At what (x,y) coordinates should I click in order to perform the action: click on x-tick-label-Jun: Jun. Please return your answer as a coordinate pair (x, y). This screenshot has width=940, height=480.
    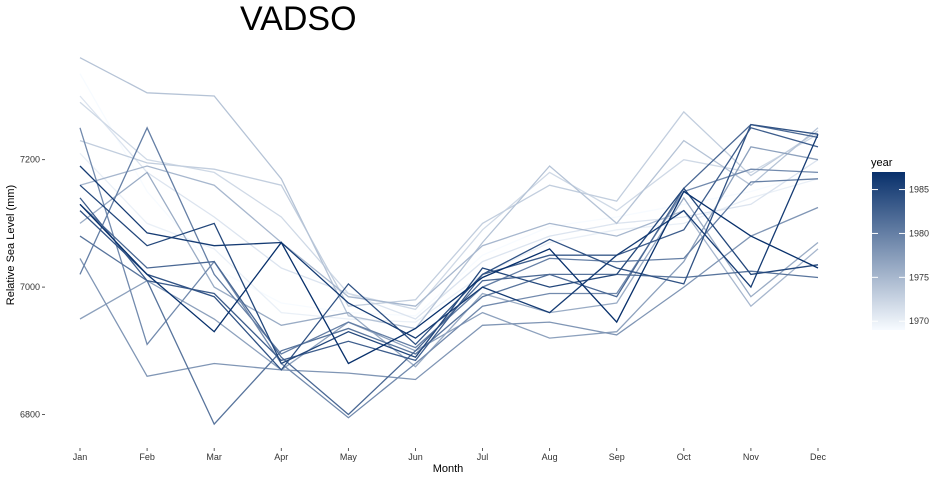
    Looking at the image, I should click on (415, 457).